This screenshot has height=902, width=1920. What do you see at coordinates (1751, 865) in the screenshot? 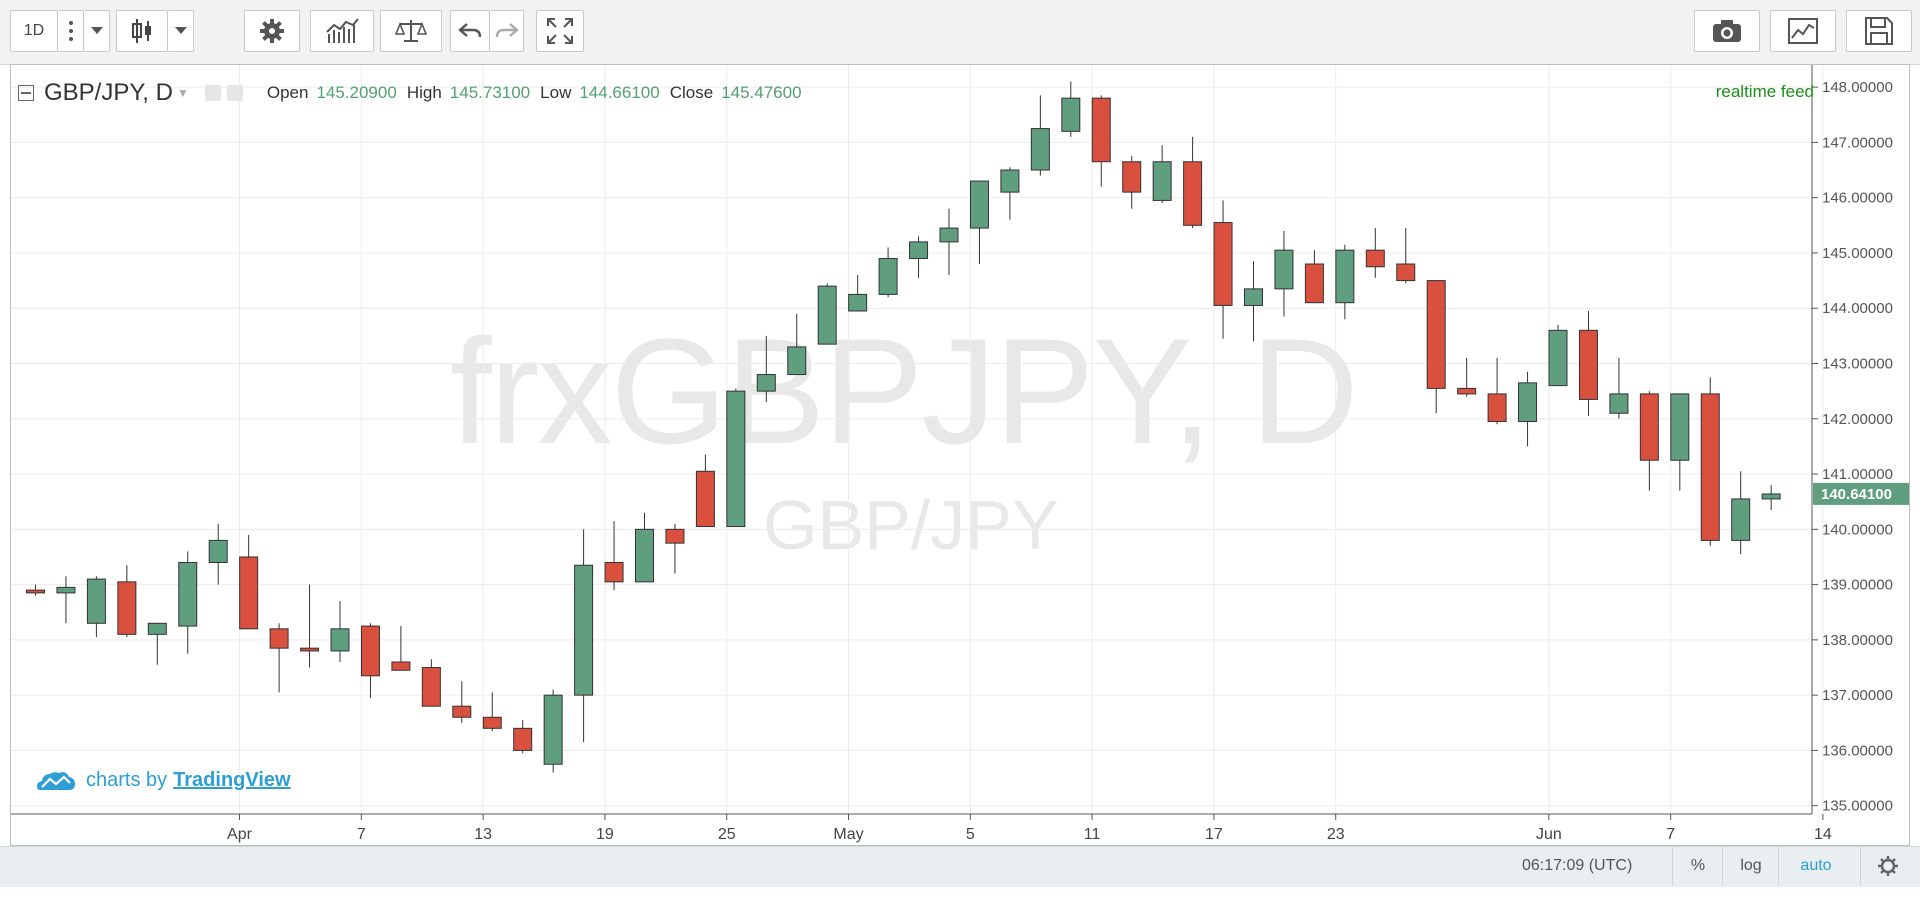
I see `log-toggle: log` at bounding box center [1751, 865].